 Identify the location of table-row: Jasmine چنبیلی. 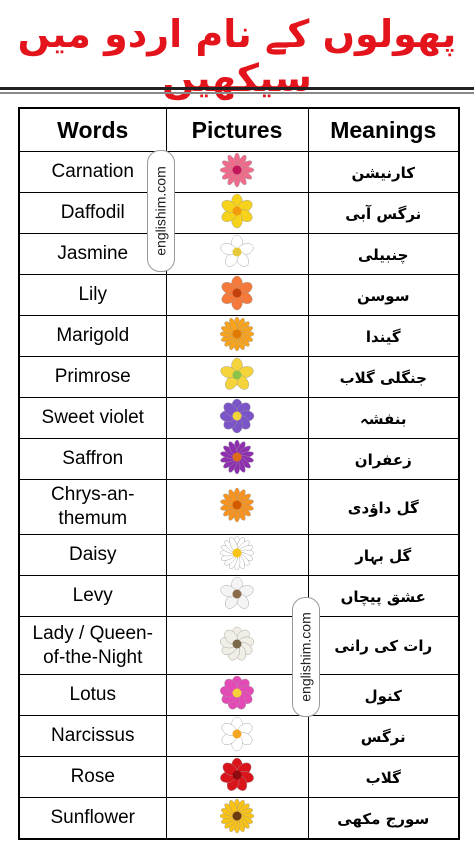
(239, 254).